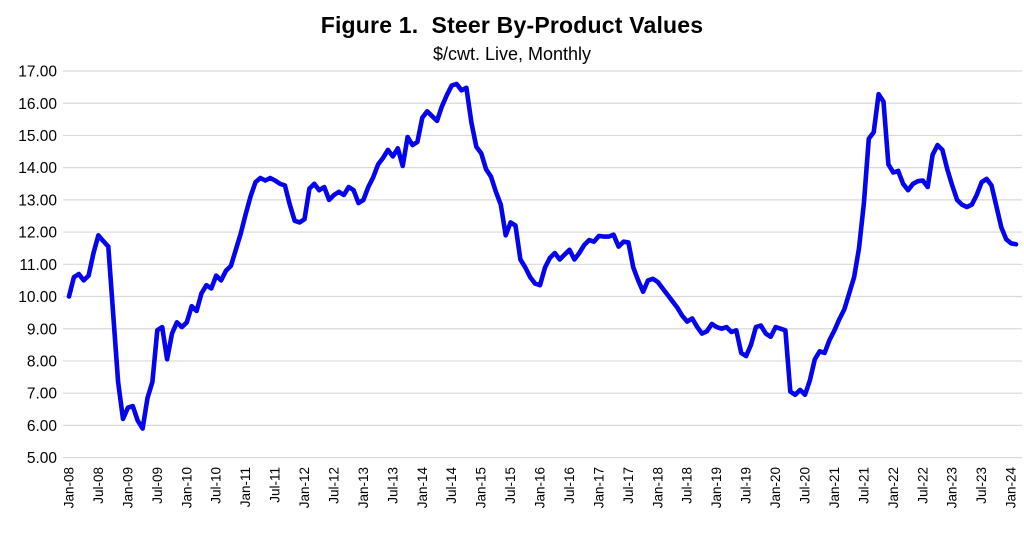 This screenshot has height=555, width=1024. What do you see at coordinates (422, 488) in the screenshot?
I see `x-tick-label: Jan-14` at bounding box center [422, 488].